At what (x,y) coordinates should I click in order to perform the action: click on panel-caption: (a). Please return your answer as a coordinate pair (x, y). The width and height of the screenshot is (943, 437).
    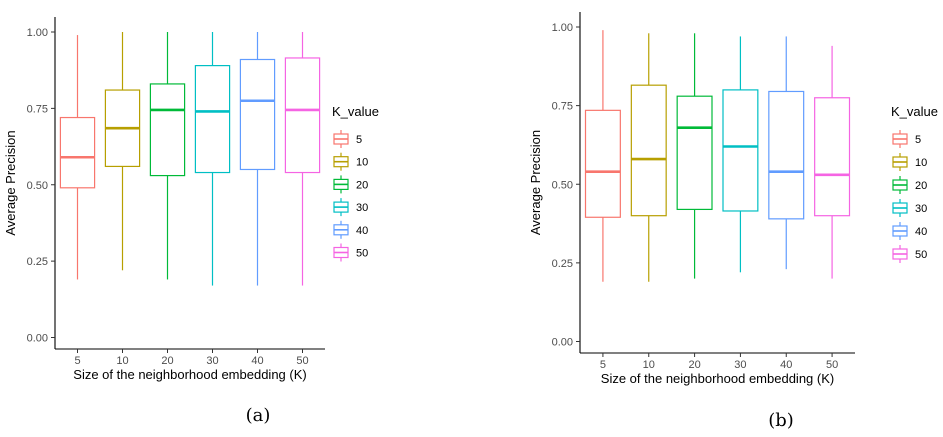
    Looking at the image, I should click on (258, 415).